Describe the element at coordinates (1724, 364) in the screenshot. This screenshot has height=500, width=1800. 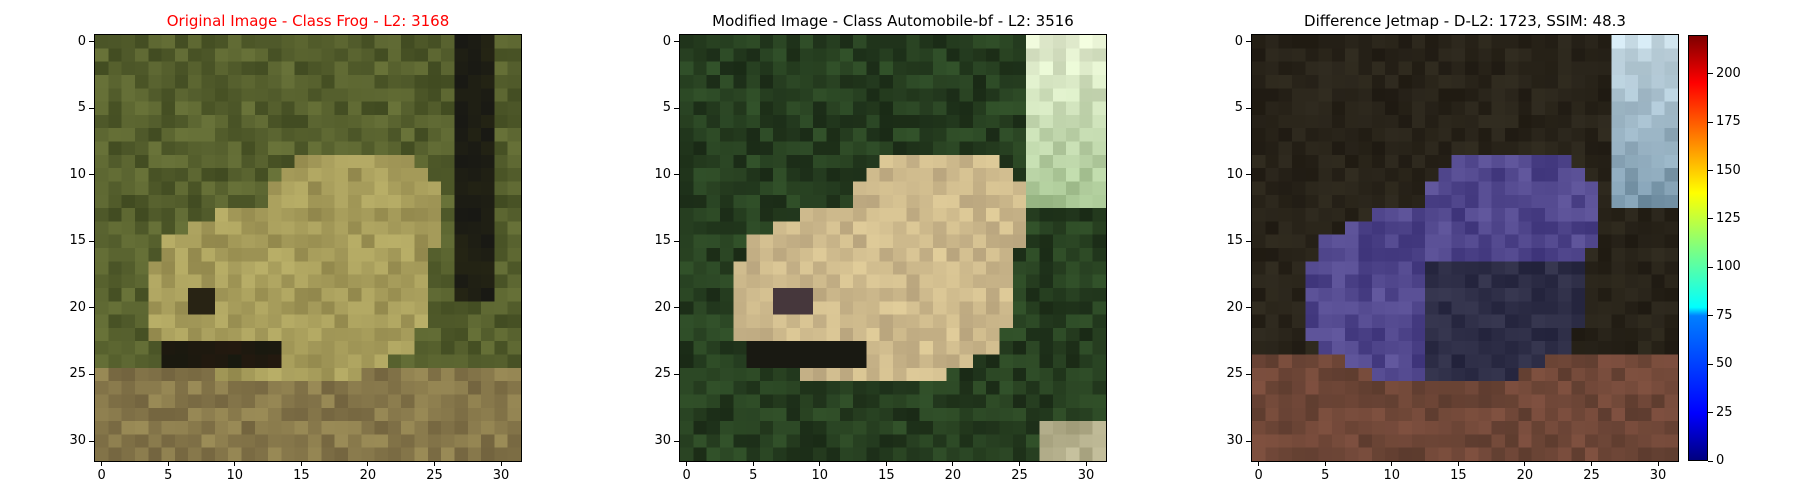
I see `colorbar-tick-label: 50` at that location.